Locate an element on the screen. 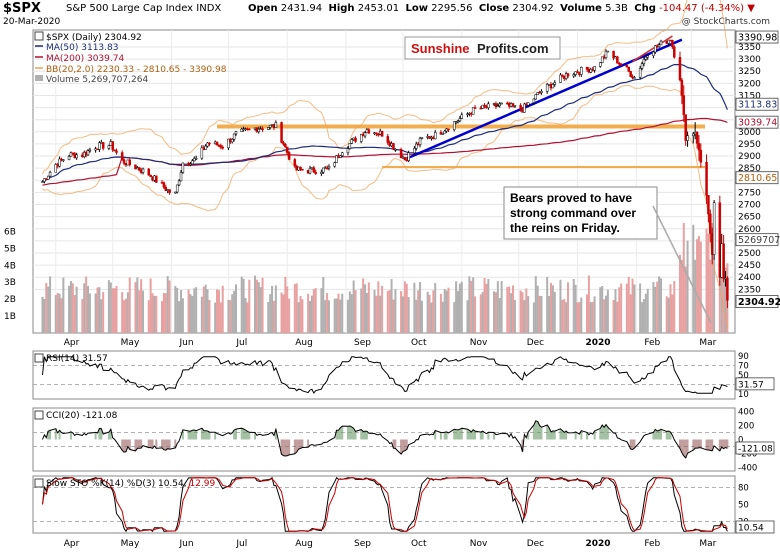 This screenshot has height=552, width=780. price-tag-close-box is located at coordinates (757, 301).